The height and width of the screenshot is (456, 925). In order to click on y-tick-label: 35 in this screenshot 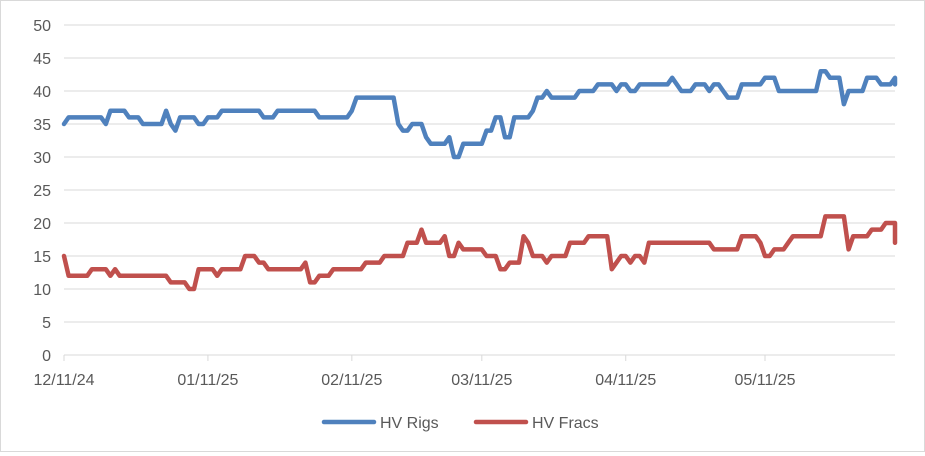, I will do `click(42, 125)`.